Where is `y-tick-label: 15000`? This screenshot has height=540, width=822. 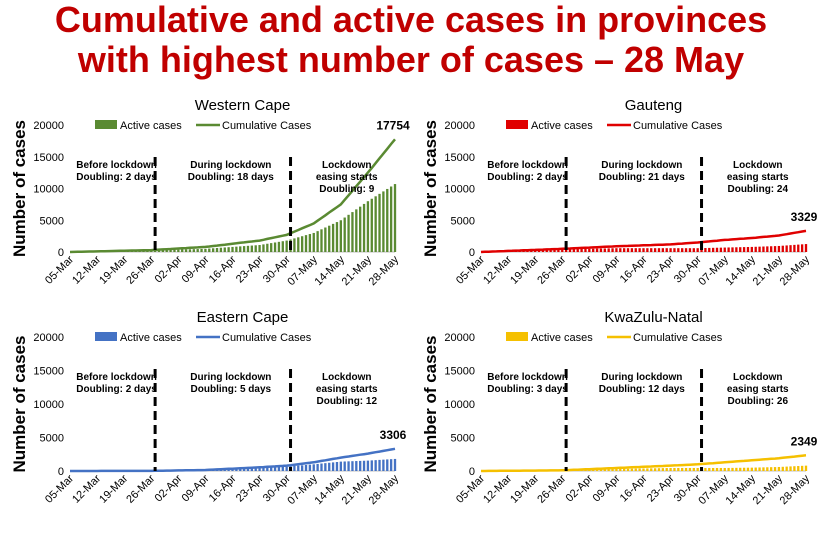
y-tick-label: 15000 is located at coordinates (48, 158).